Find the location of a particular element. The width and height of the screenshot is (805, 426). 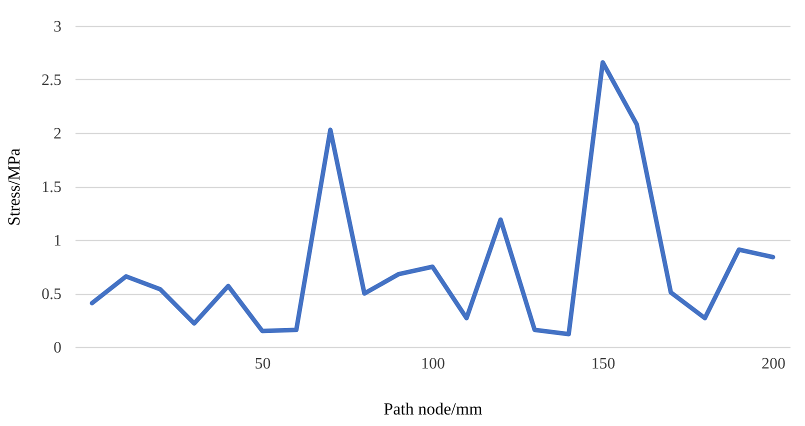

y-tick-label: 1 is located at coordinates (58, 241).